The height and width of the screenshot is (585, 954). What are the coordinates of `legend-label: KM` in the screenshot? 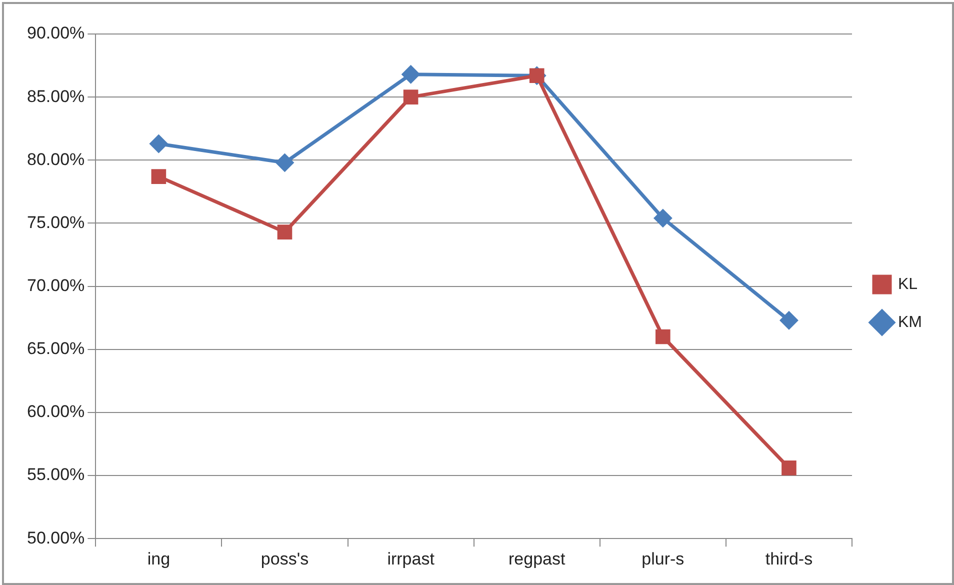 It's located at (910, 322).